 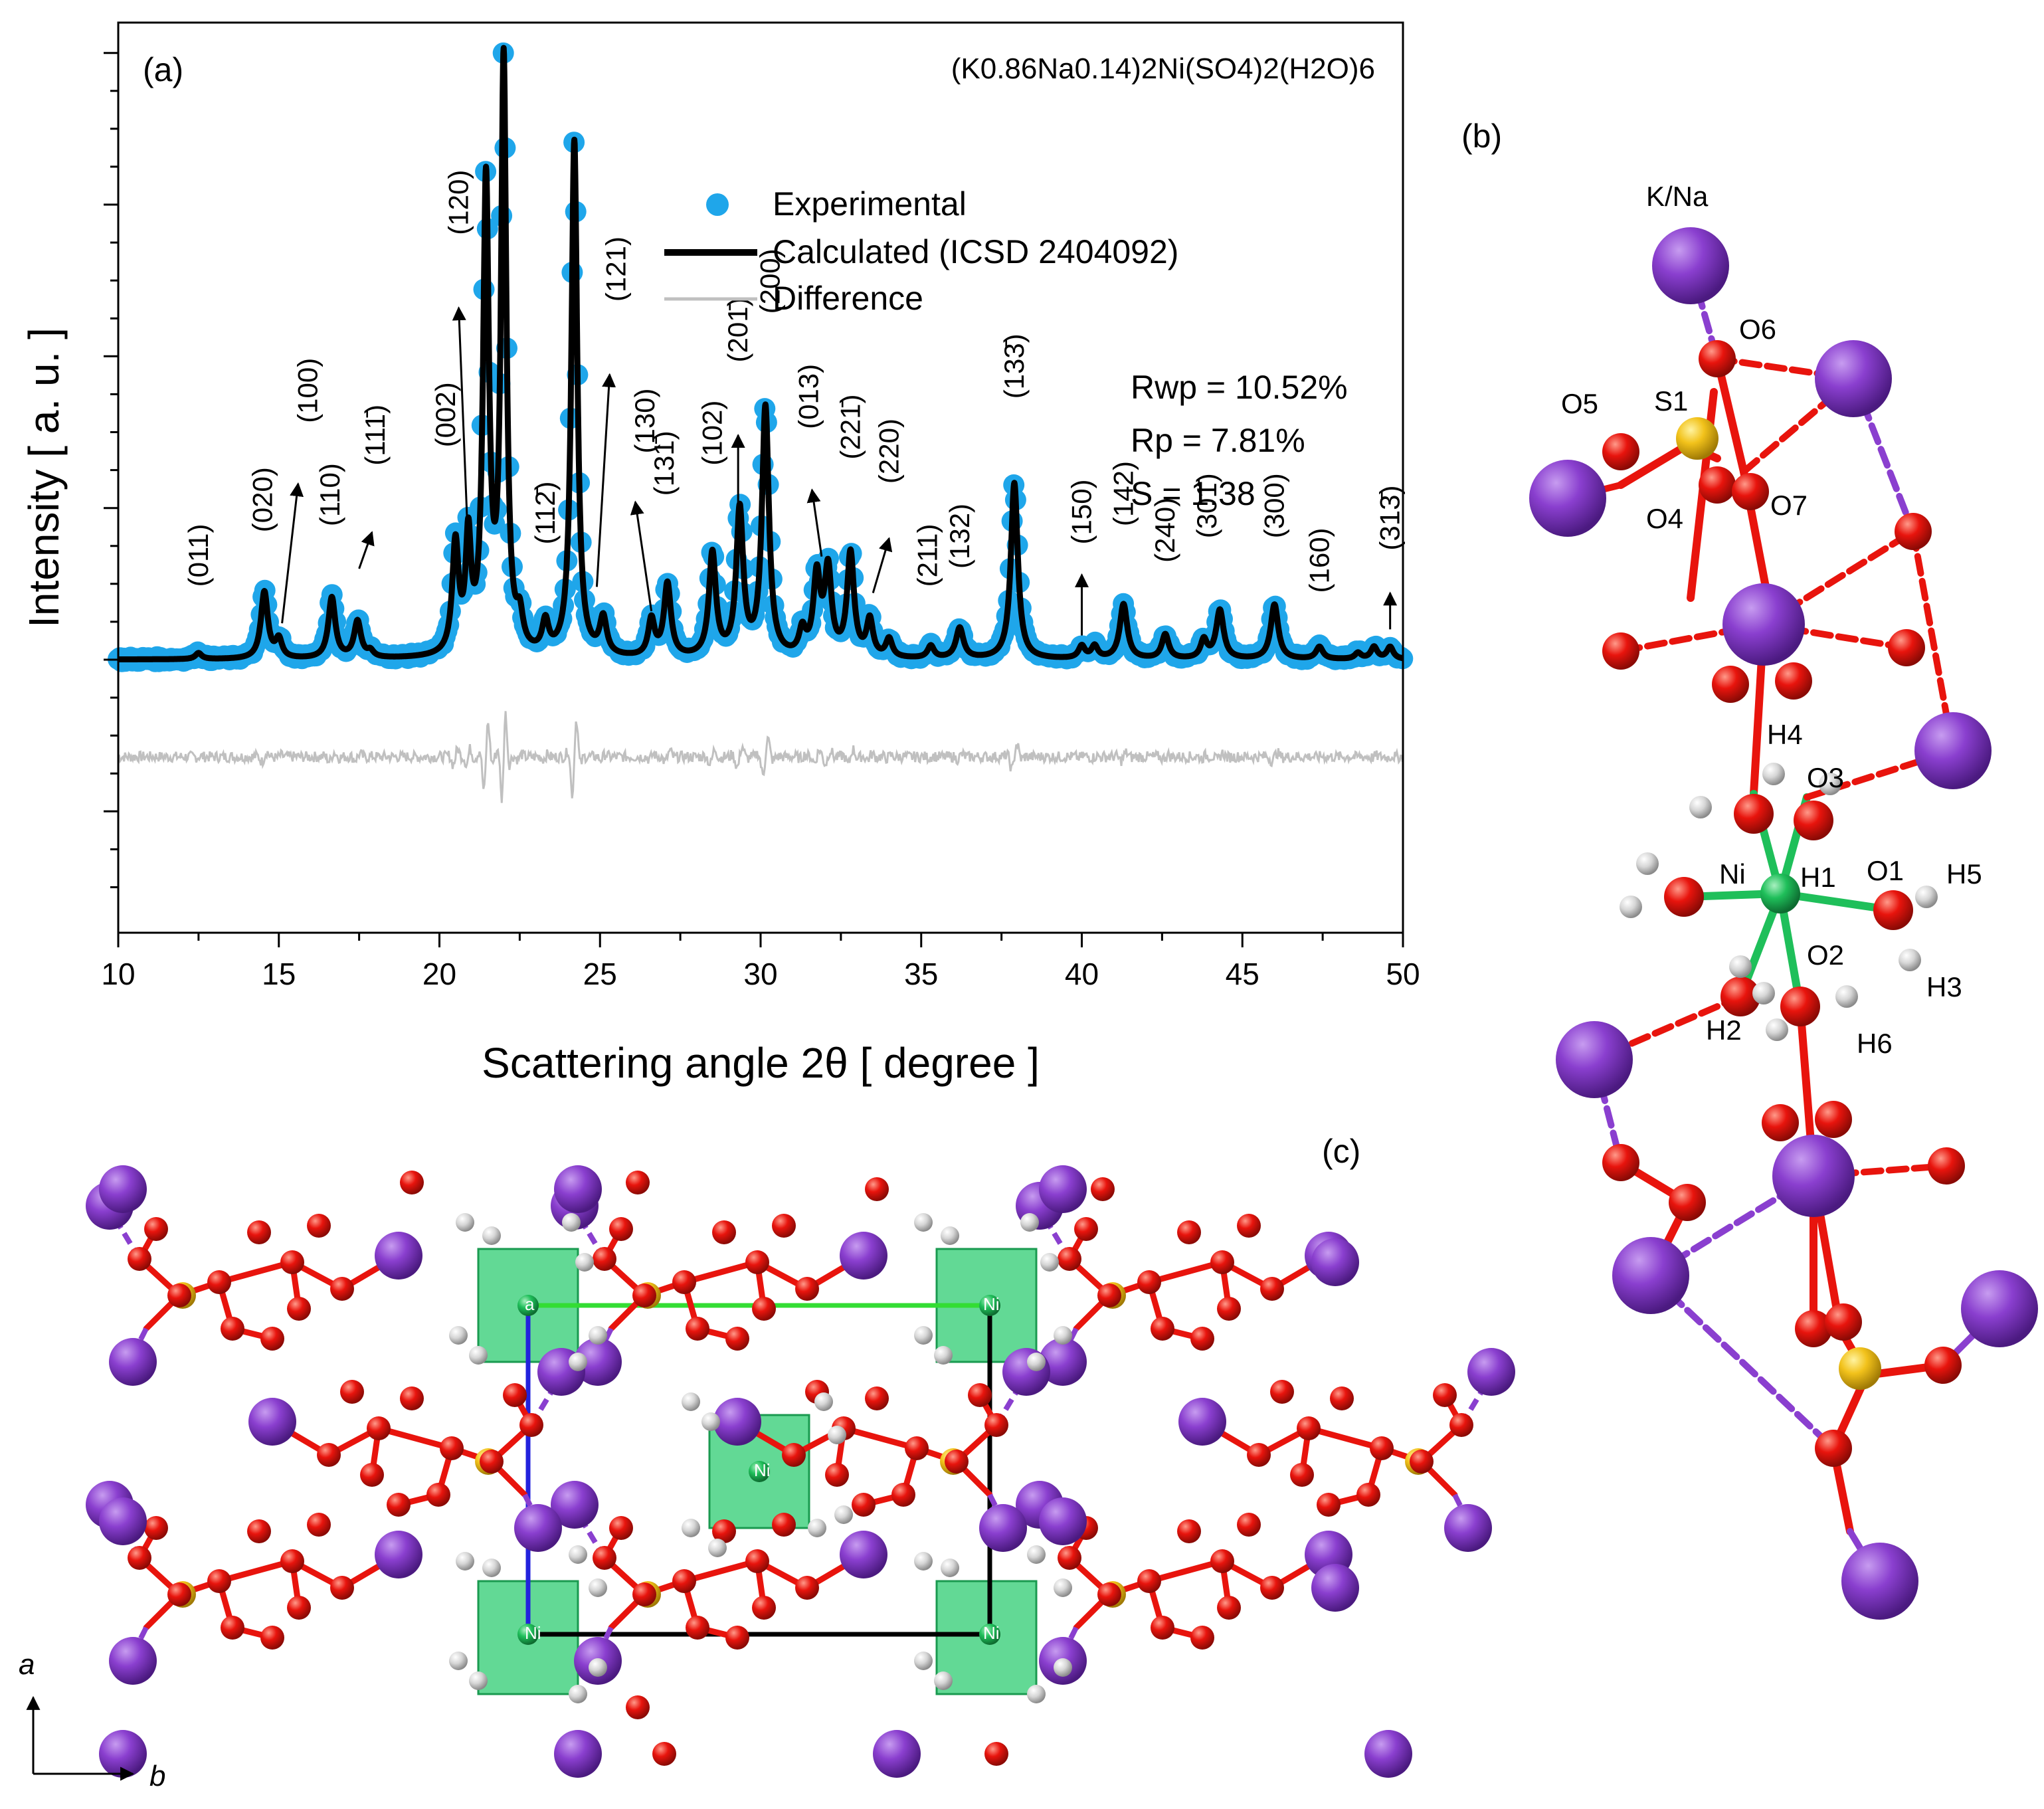 What do you see at coordinates (1818, 877) in the screenshot?
I see `atom-label: H1` at bounding box center [1818, 877].